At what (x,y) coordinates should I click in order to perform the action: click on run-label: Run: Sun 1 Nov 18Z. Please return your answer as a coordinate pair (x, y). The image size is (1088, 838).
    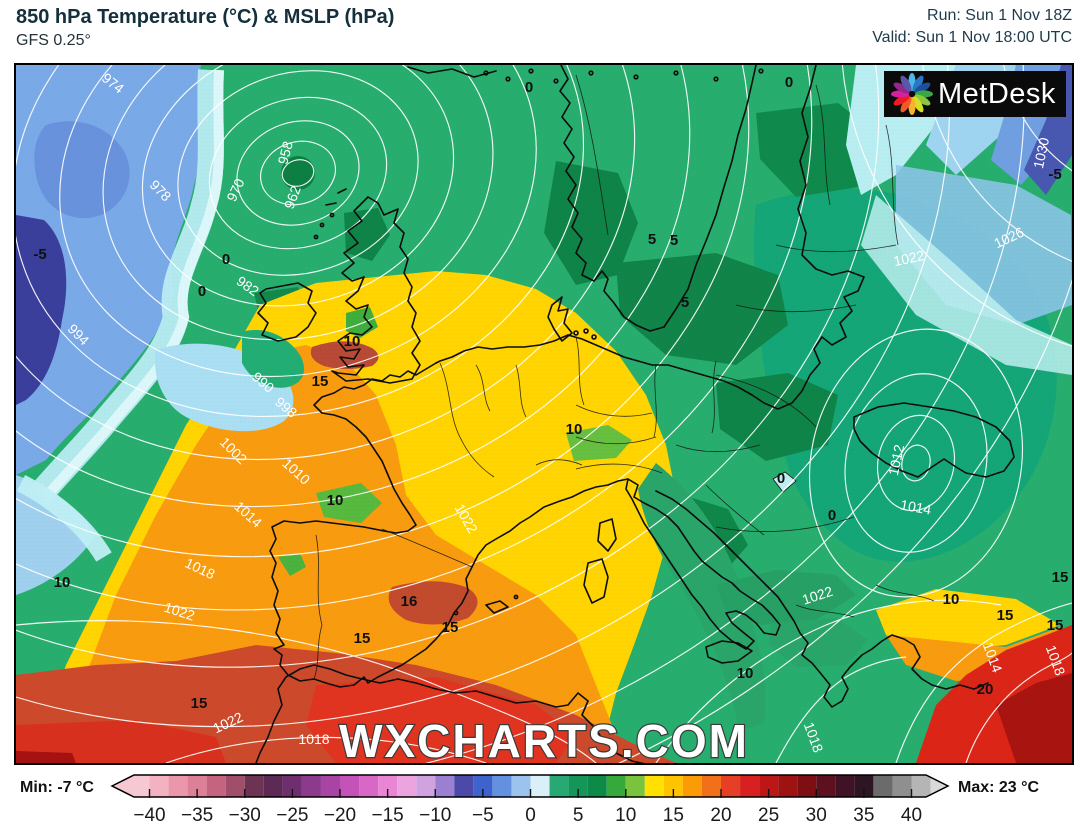
    Looking at the image, I should click on (999, 15).